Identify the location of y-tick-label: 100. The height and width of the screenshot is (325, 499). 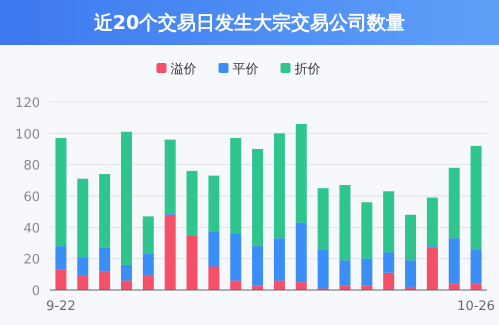
(27, 134).